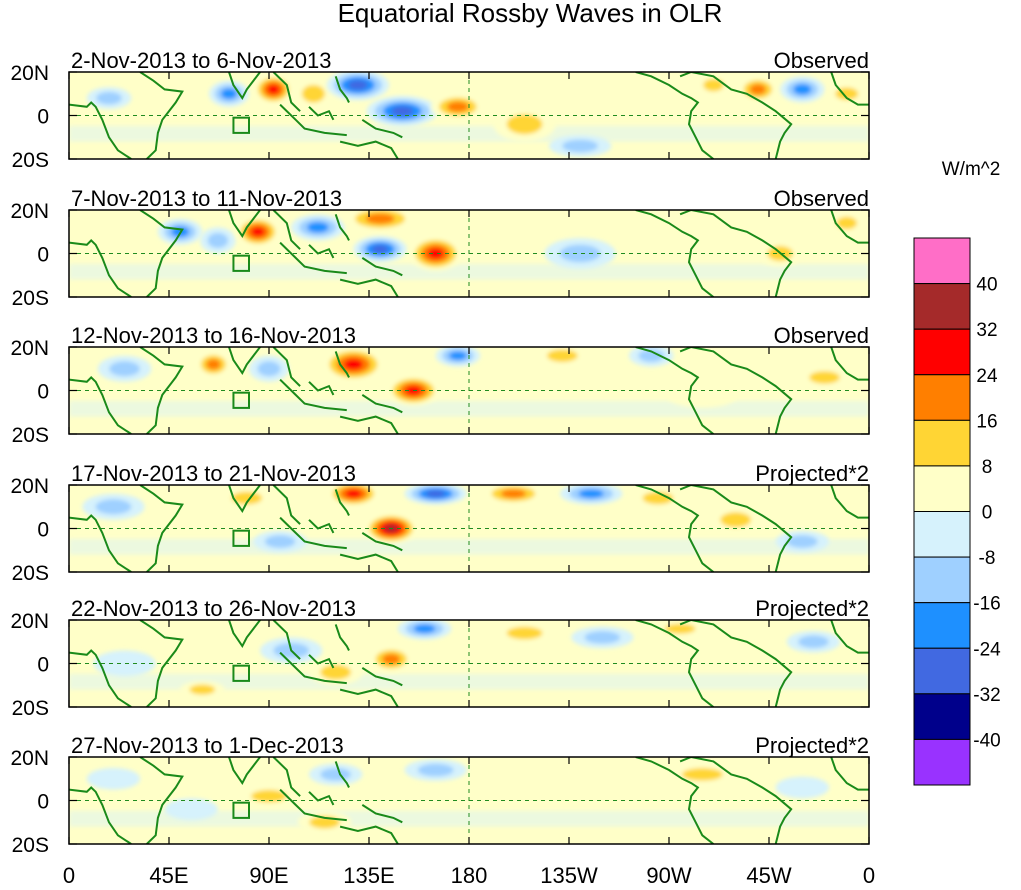 The image size is (1021, 890). What do you see at coordinates (342, 774) in the screenshot?
I see `philippines-coast` at bounding box center [342, 774].